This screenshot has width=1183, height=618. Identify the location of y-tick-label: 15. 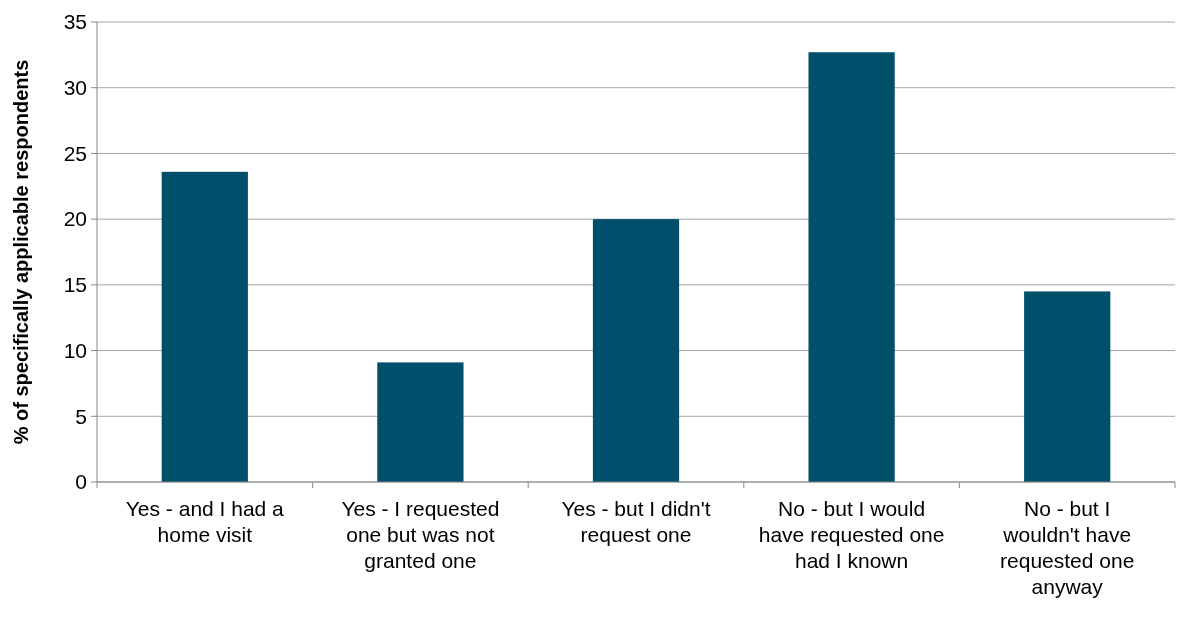
(75, 285).